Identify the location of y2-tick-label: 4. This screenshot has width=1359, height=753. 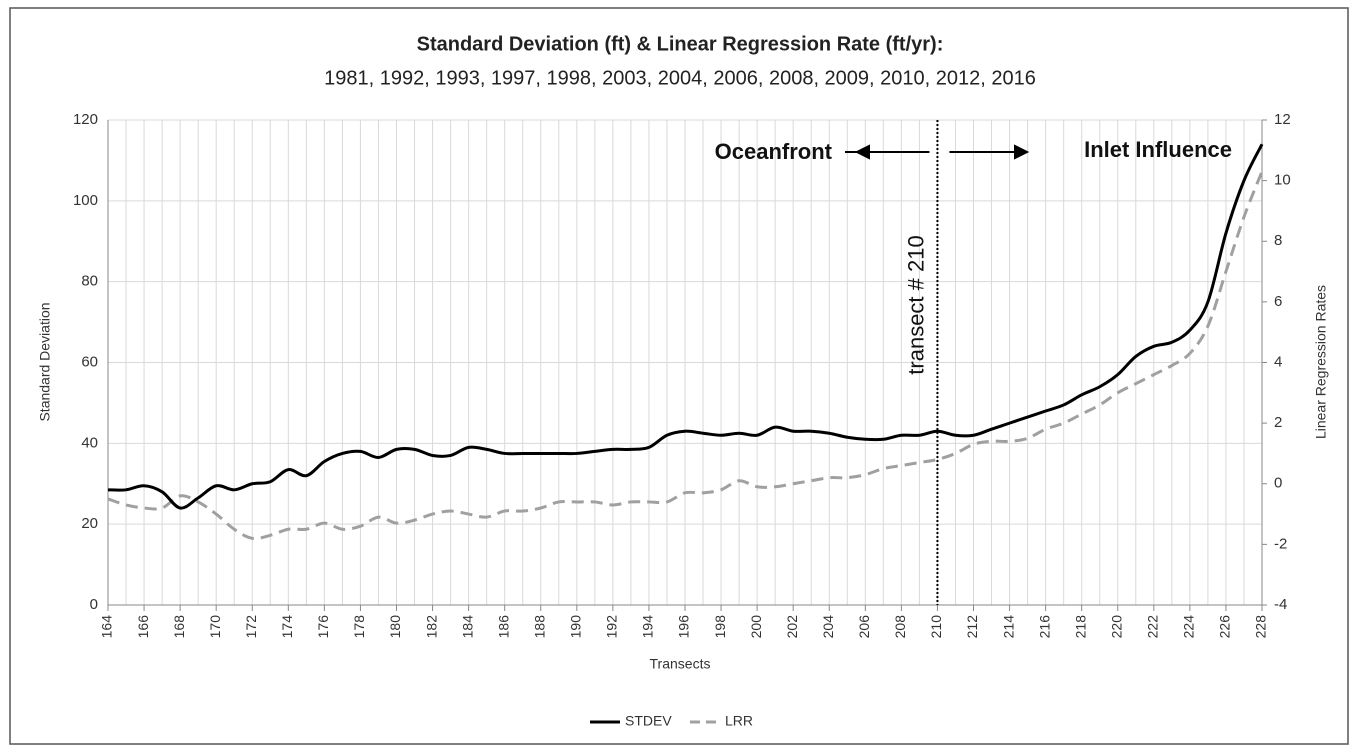
(1278, 361).